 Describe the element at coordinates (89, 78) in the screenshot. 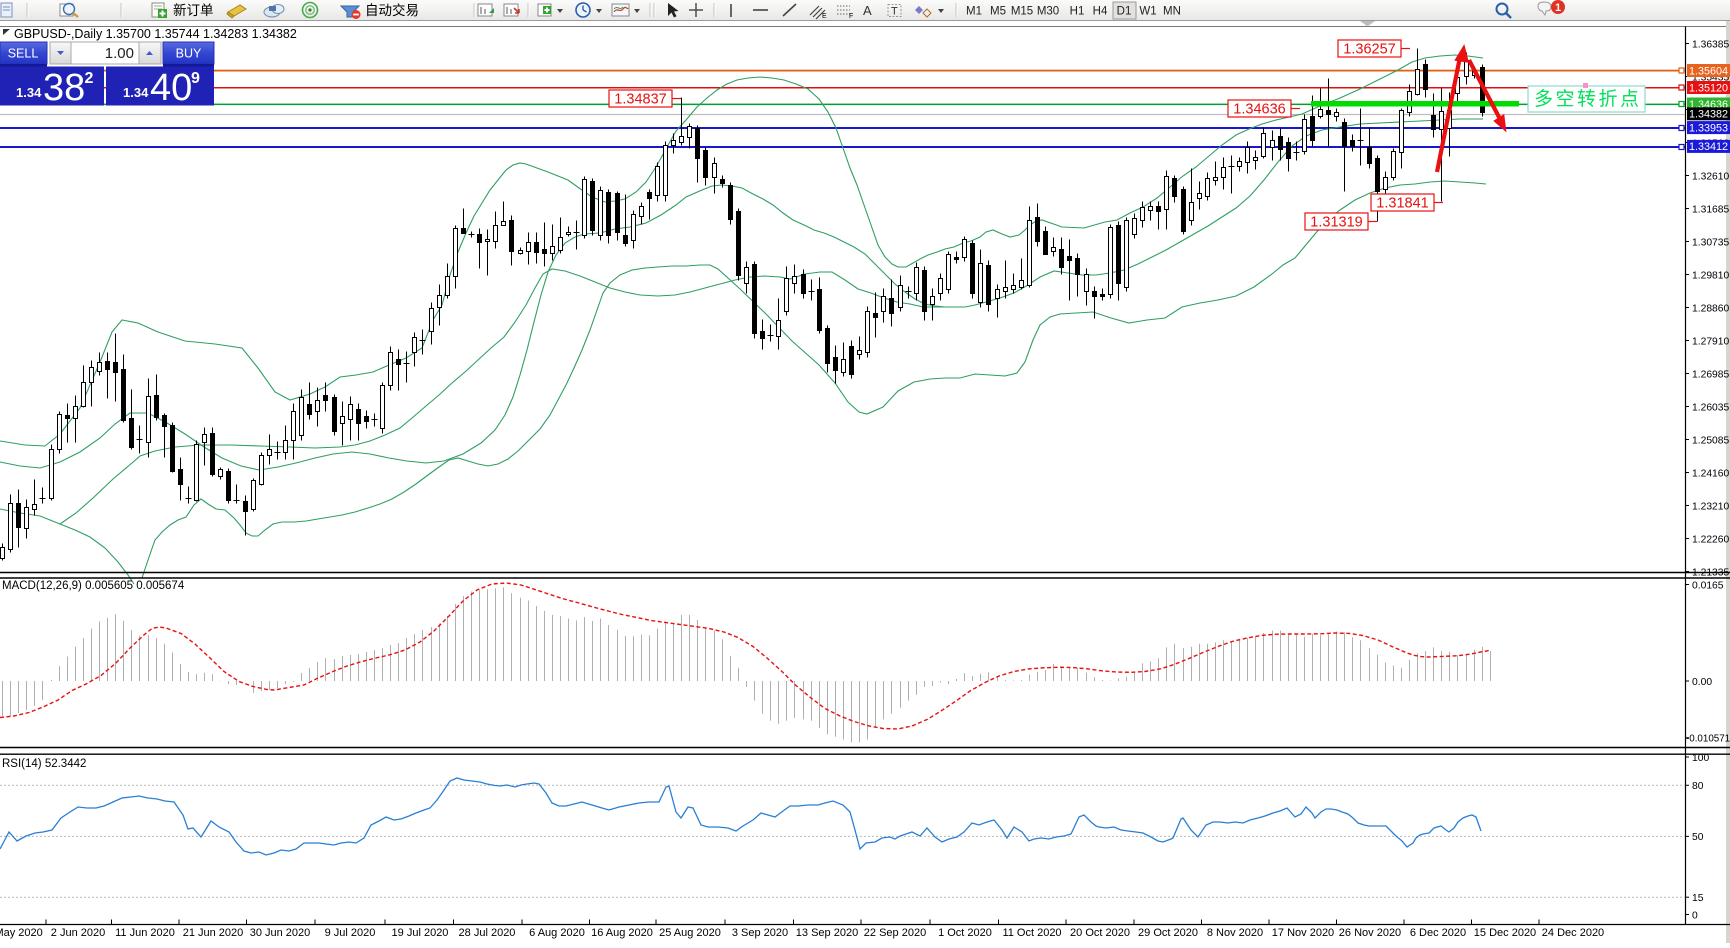

I see `svg-text: 2` at that location.